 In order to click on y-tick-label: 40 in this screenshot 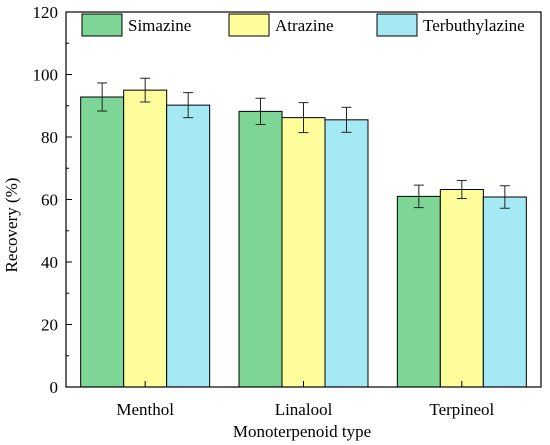, I will do `click(49, 262)`.